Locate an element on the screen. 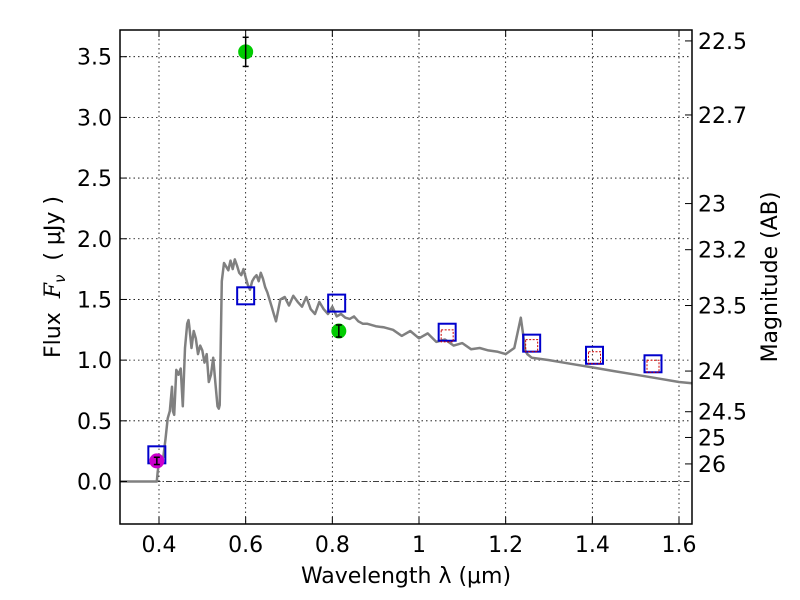 Image resolution: width=800 pixels, height=600 pixels. x-tick-label: 0.6 is located at coordinates (245, 545).